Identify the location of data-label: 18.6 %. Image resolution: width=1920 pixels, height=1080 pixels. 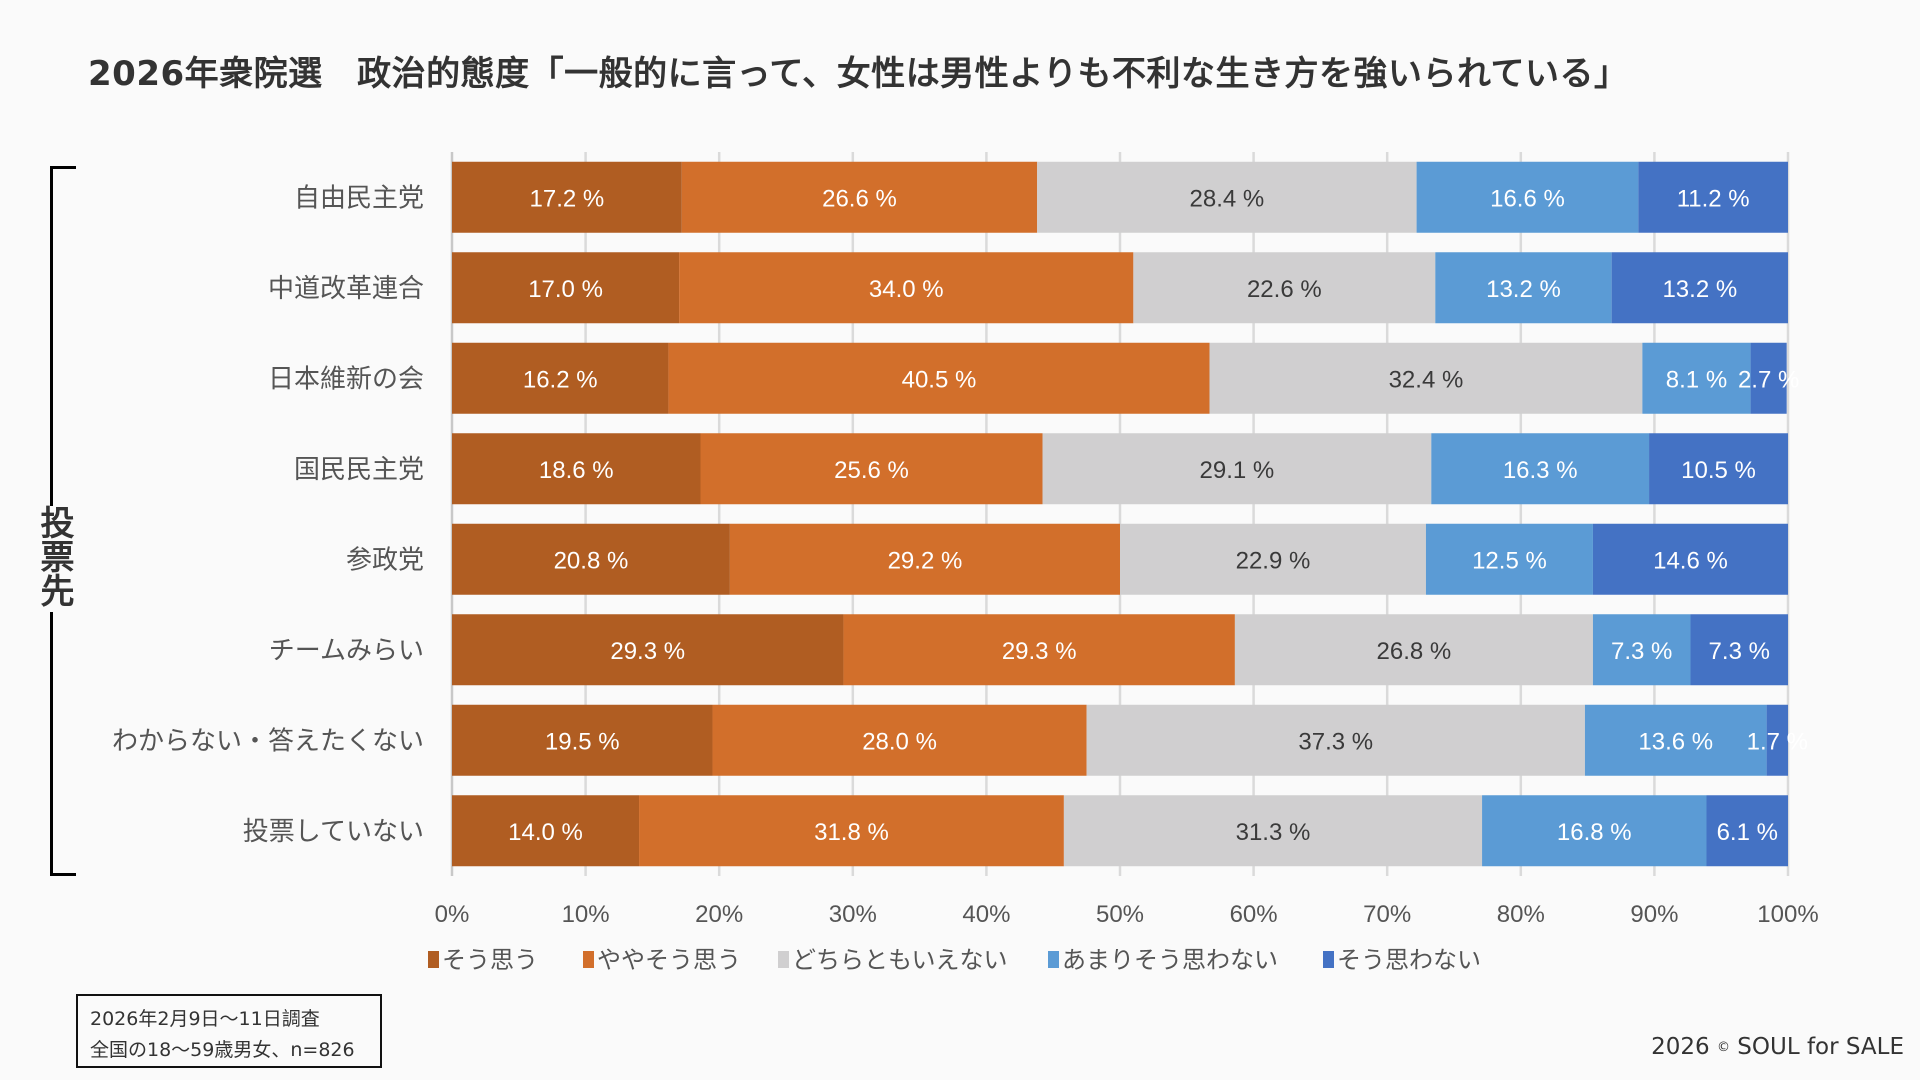
(576, 470).